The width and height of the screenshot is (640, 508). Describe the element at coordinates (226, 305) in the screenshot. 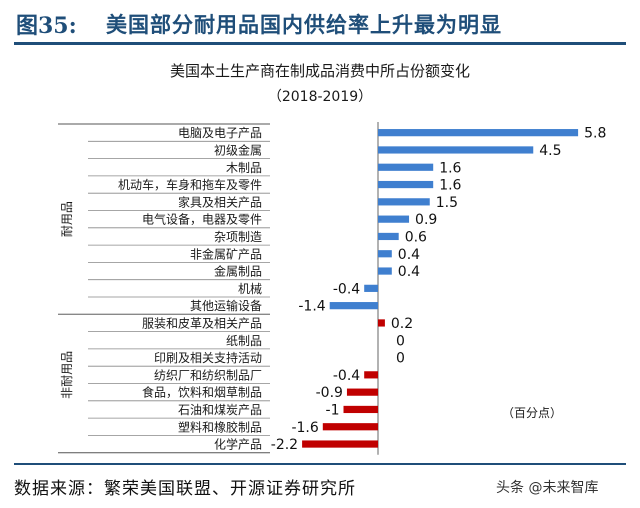

I see `category-label: 其他运输设备` at that location.